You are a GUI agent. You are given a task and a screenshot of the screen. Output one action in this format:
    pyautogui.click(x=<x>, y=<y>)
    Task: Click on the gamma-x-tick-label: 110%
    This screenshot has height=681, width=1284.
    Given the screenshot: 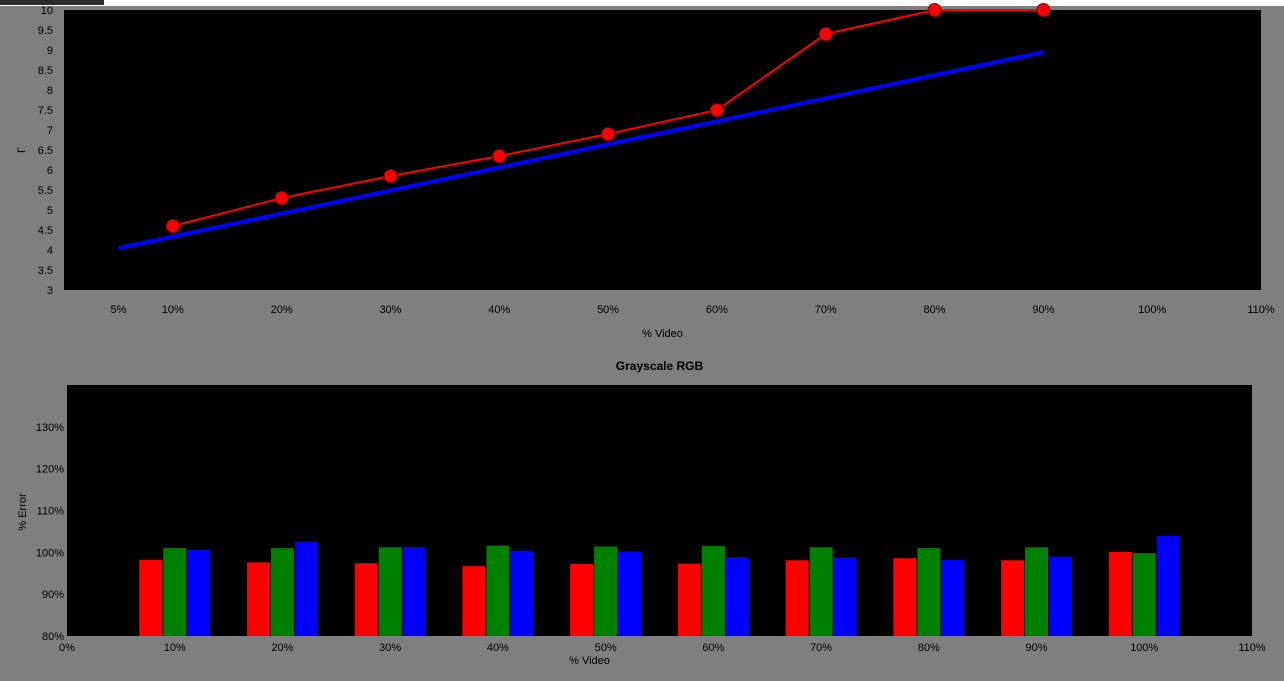 What is the action you would take?
    pyautogui.click(x=1261, y=310)
    